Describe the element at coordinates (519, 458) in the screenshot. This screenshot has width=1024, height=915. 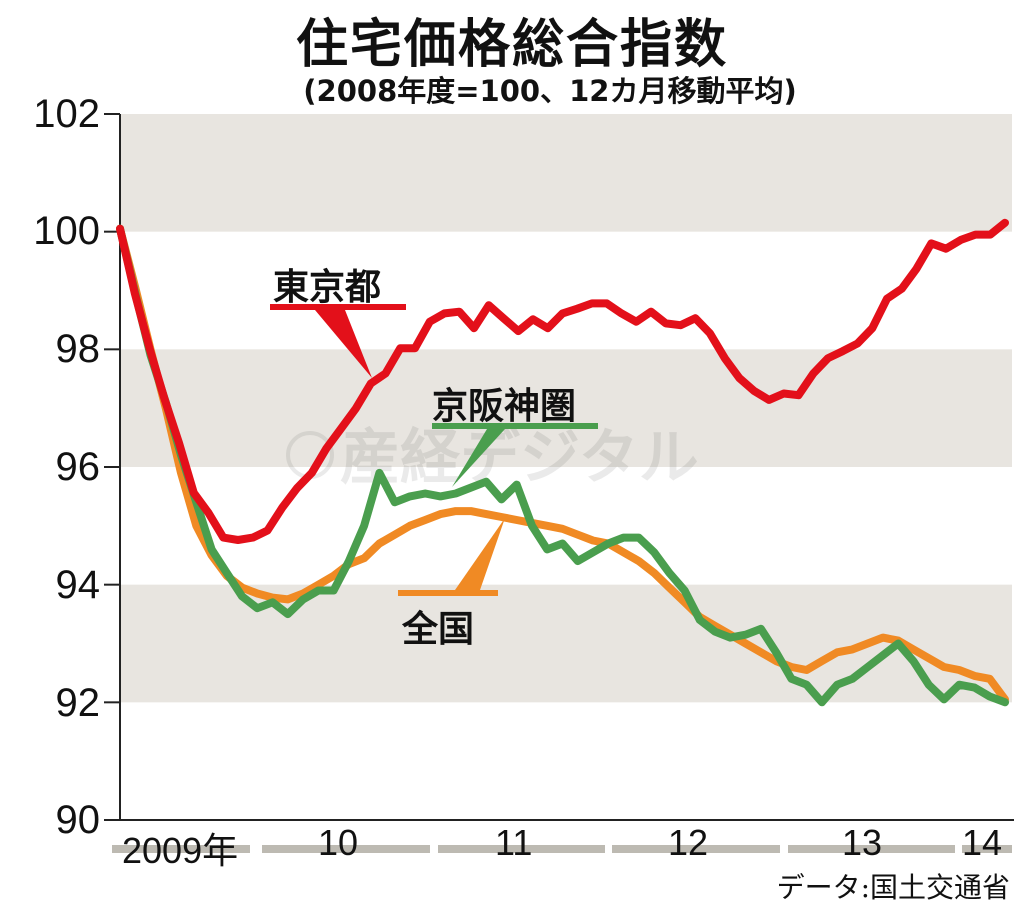
I see `watermark-text: 産経デジタル` at that location.